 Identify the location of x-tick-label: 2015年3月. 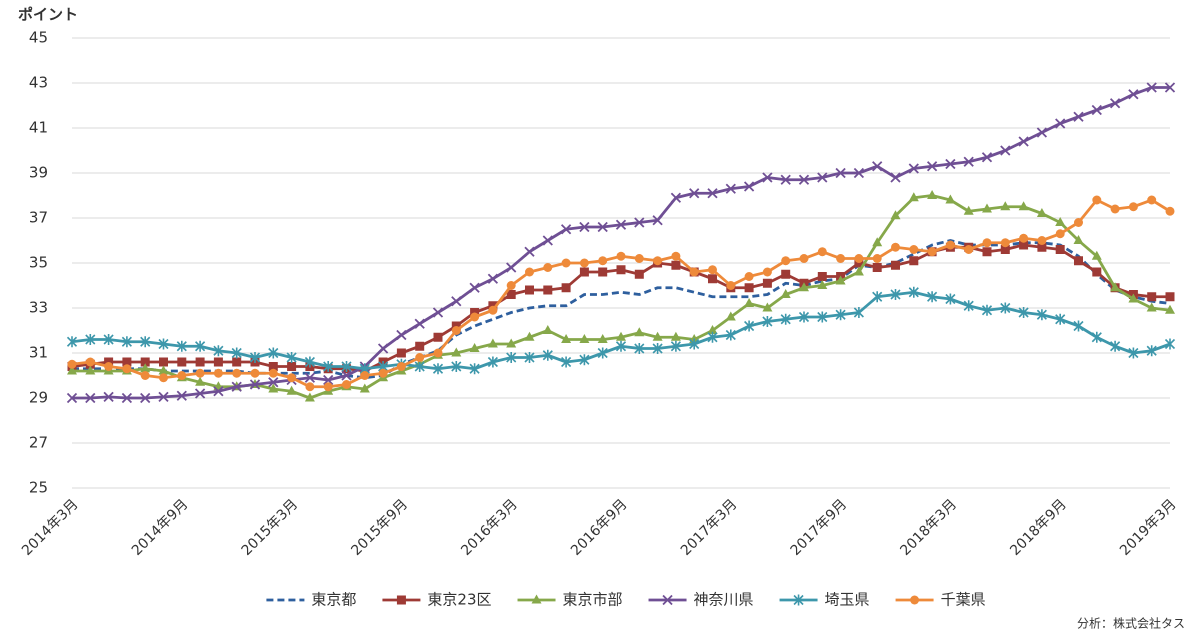
(270, 527).